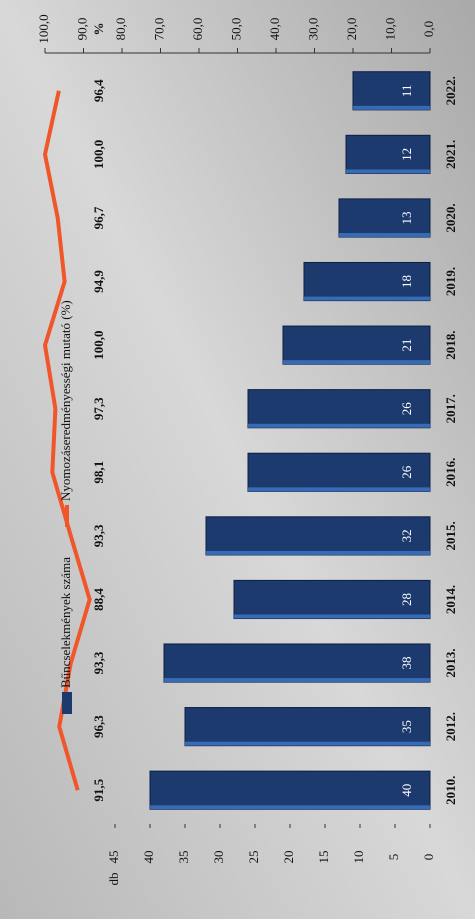 The image size is (475, 924). Describe the element at coordinates (393, 857) in the screenshot. I see `y-tick-label: 5` at that location.